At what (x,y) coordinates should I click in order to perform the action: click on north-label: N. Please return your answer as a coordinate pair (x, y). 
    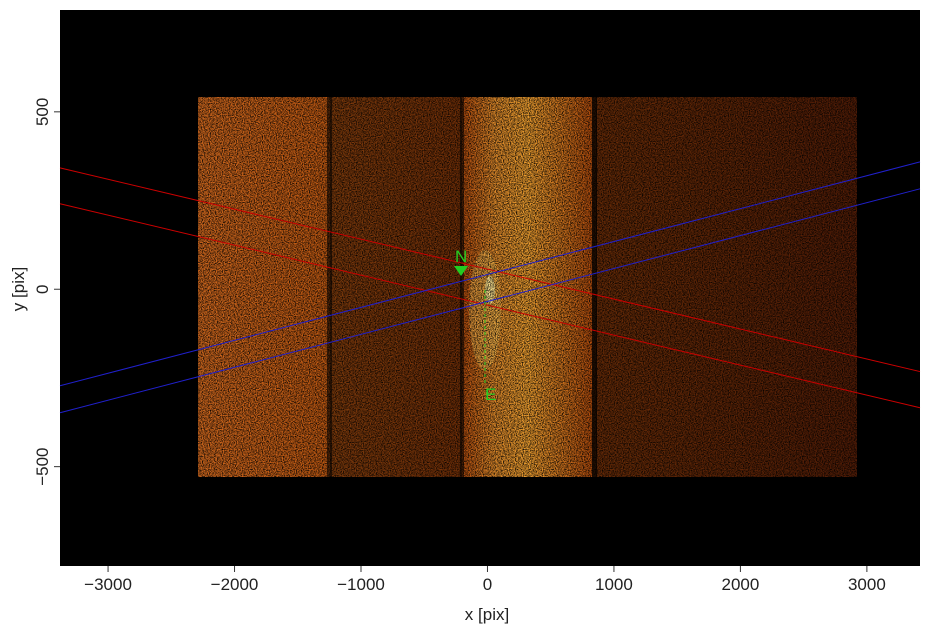
    Looking at the image, I should click on (461, 256).